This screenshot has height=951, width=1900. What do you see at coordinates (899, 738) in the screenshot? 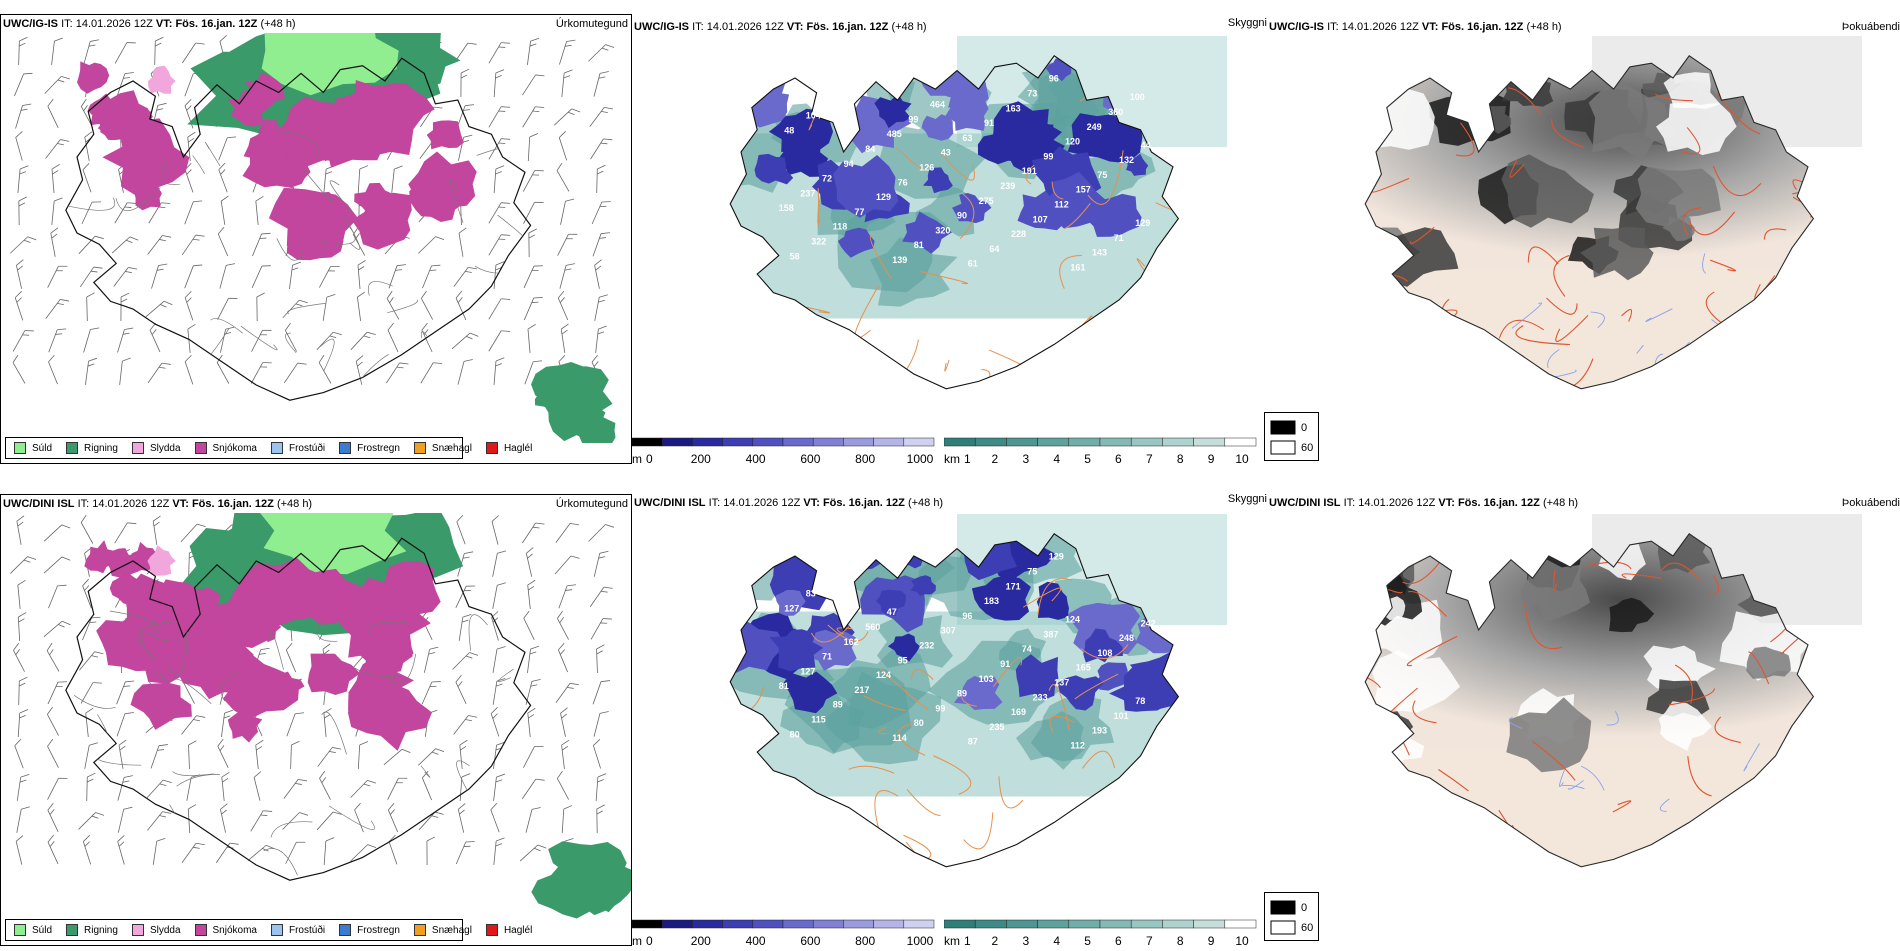
I see `cloud-base-value: 114` at bounding box center [899, 738].